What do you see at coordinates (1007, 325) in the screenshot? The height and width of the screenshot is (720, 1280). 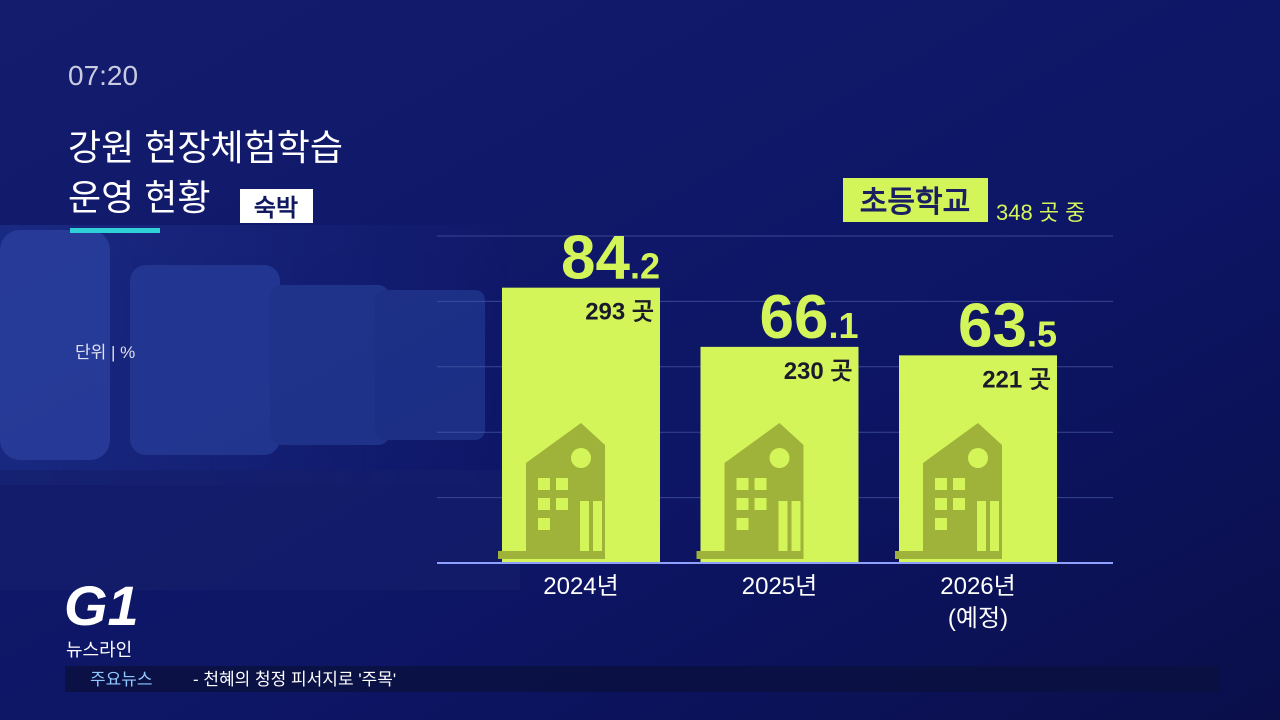 I see `value-label: 63.5` at bounding box center [1007, 325].